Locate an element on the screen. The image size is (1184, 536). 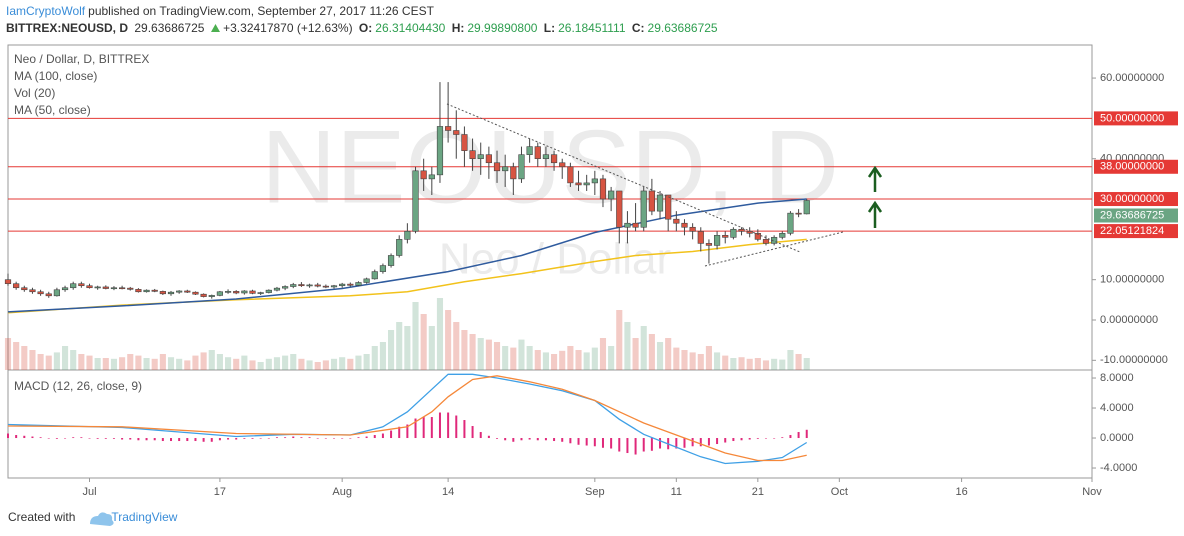
footer: Created with TradingView is located at coordinates (92, 517).